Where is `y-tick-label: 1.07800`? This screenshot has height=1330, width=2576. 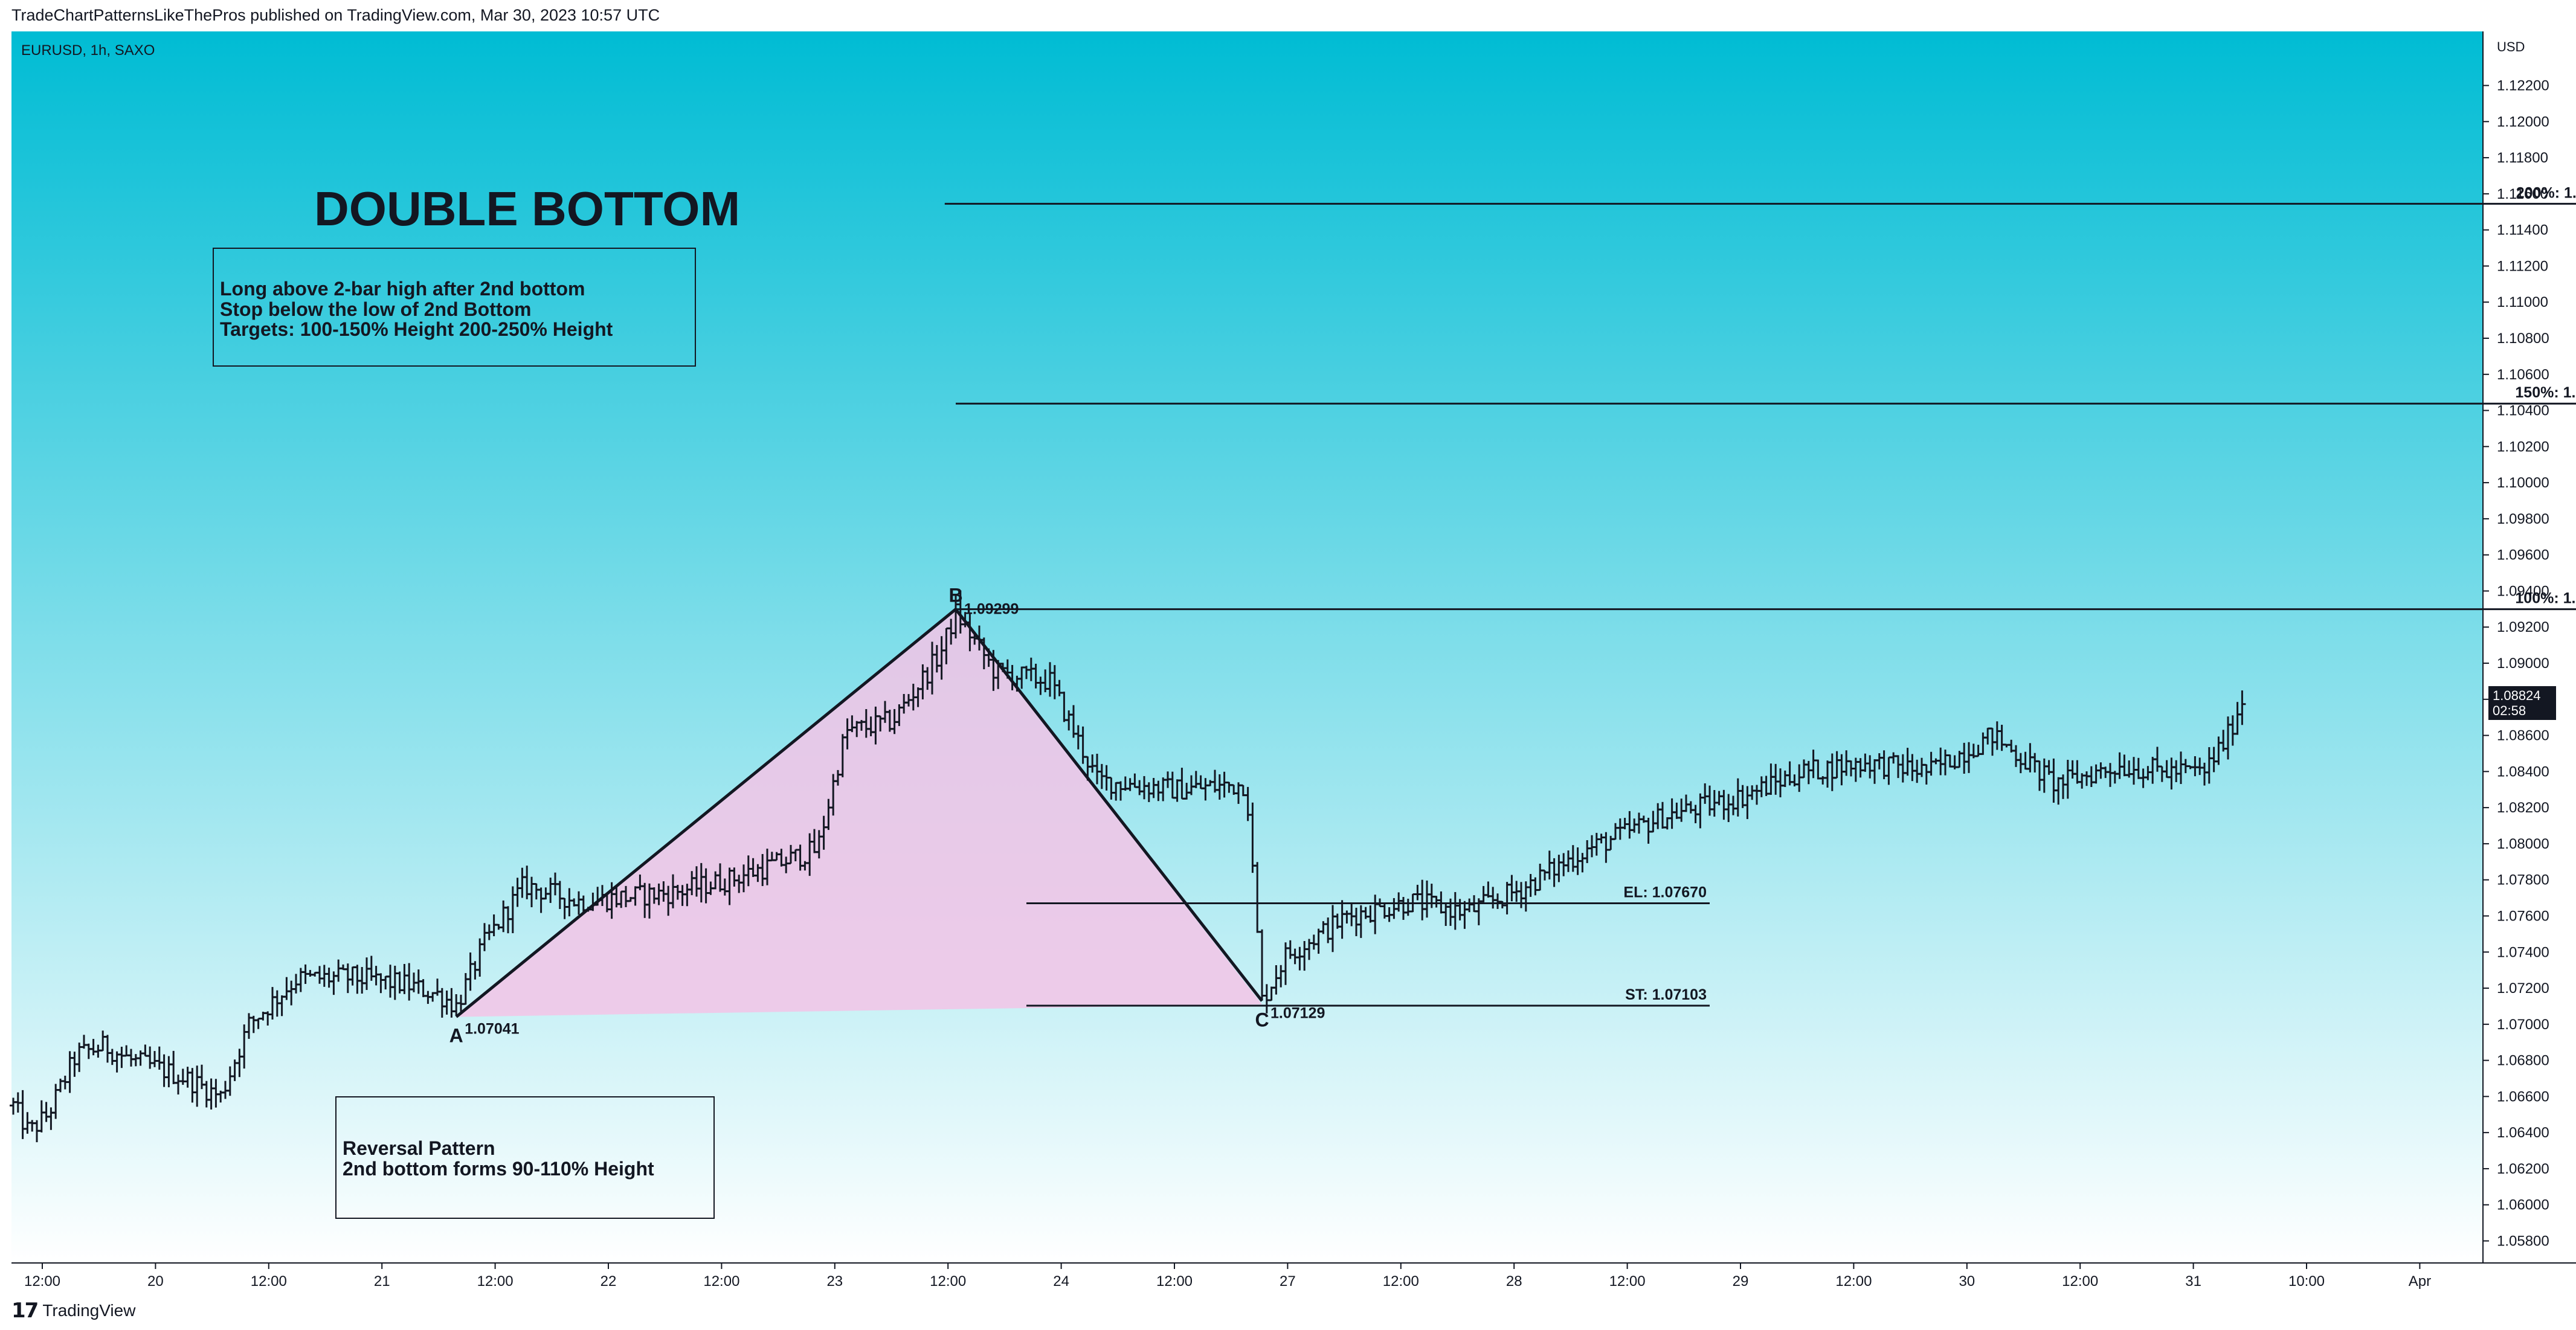 y-tick-label: 1.07800 is located at coordinates (2523, 880).